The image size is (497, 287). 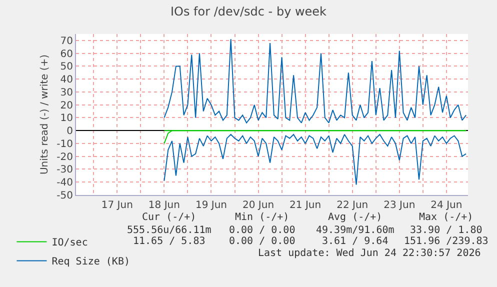 I want to click on x-tick-label: 19 Jun, so click(x=211, y=205).